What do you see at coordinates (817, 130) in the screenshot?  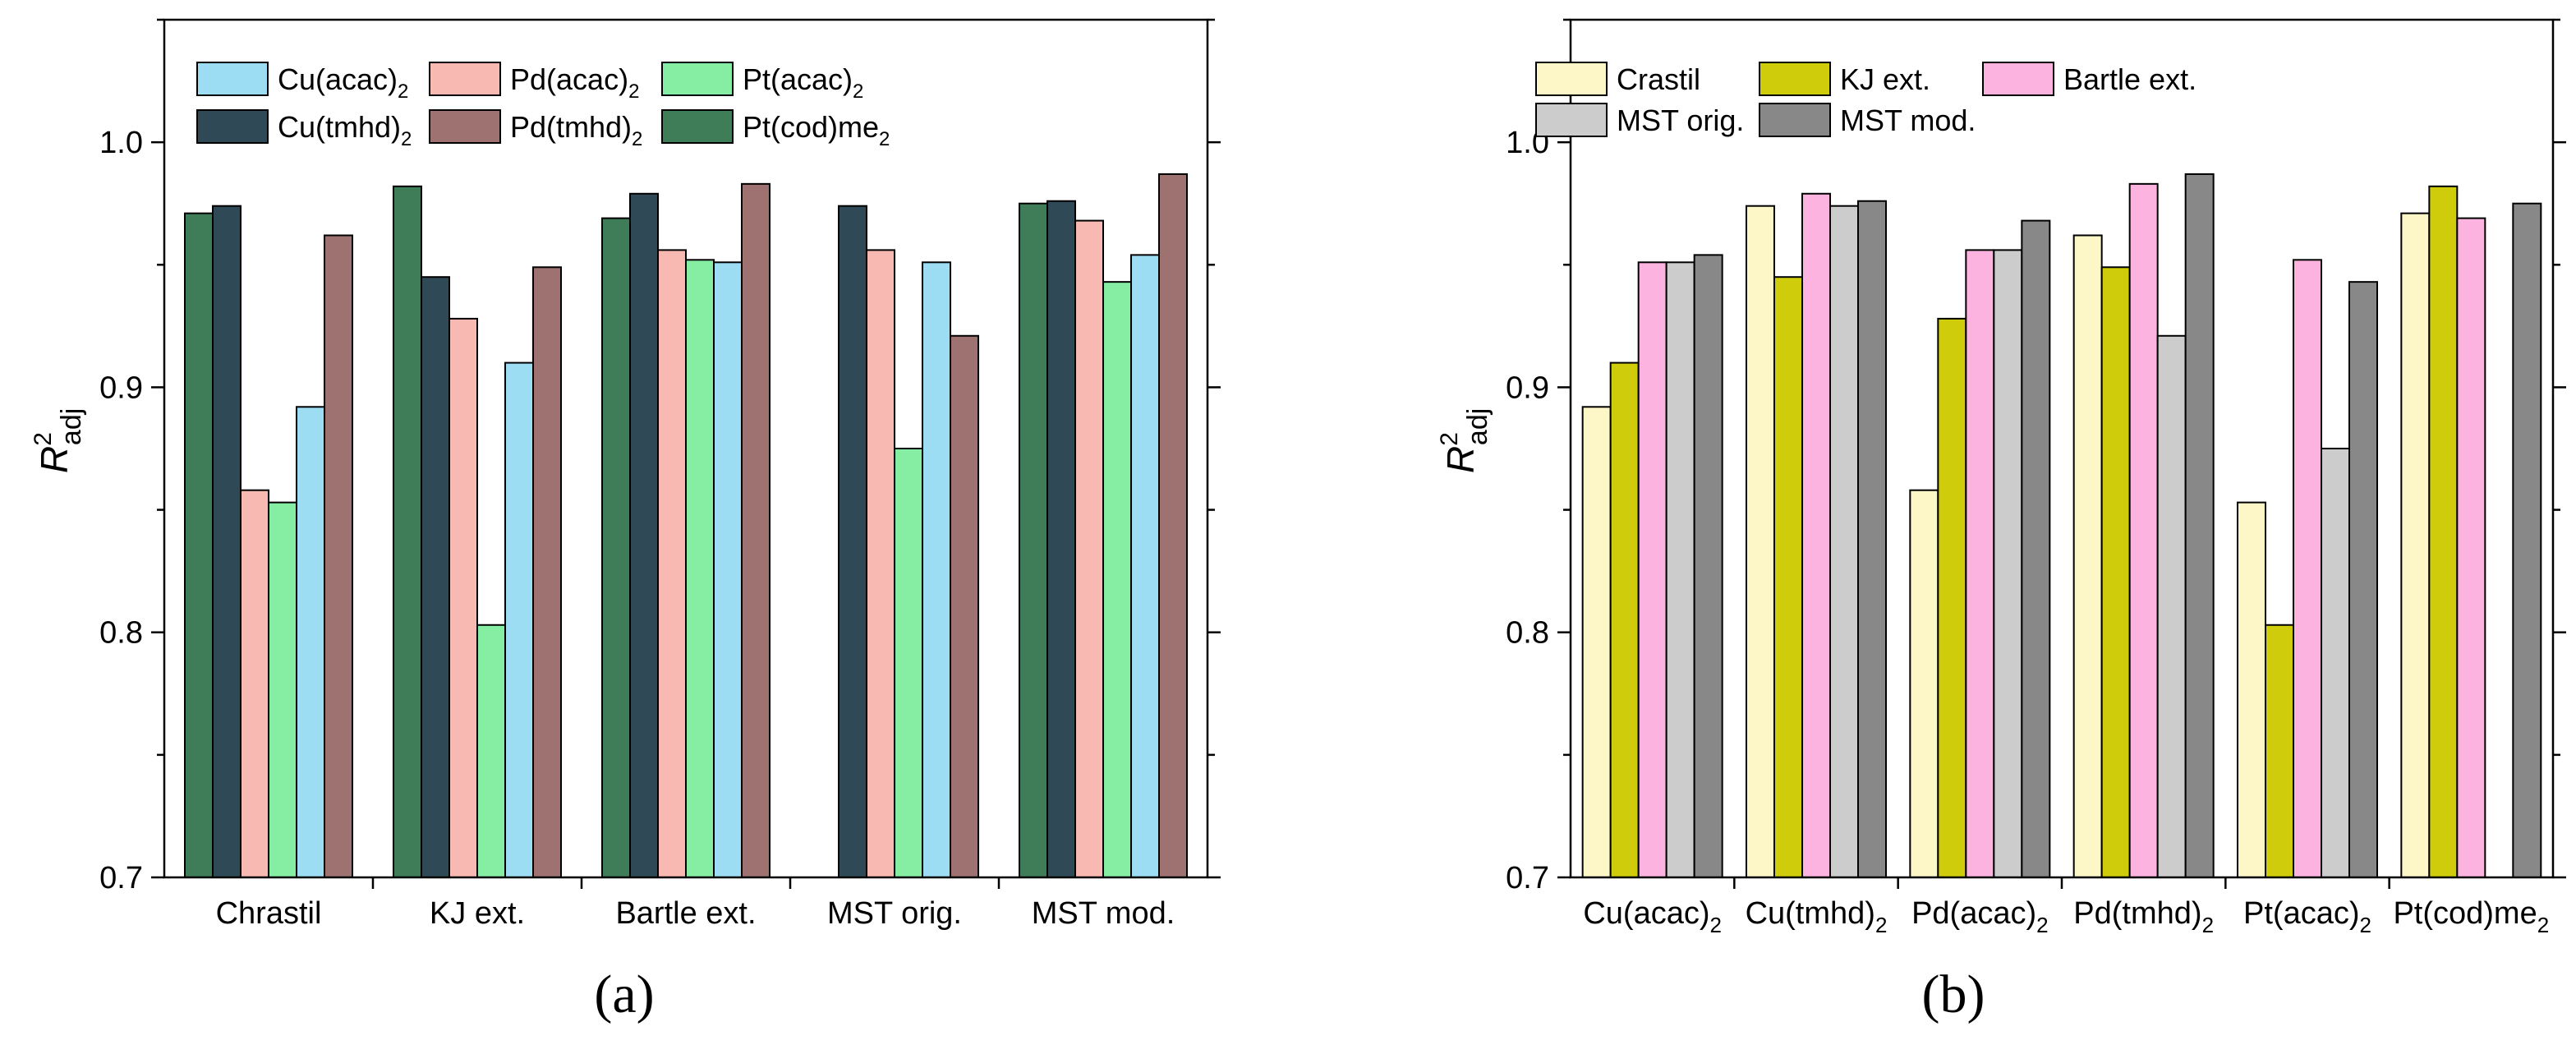 I see `legend-label: Pt(cod)me2` at bounding box center [817, 130].